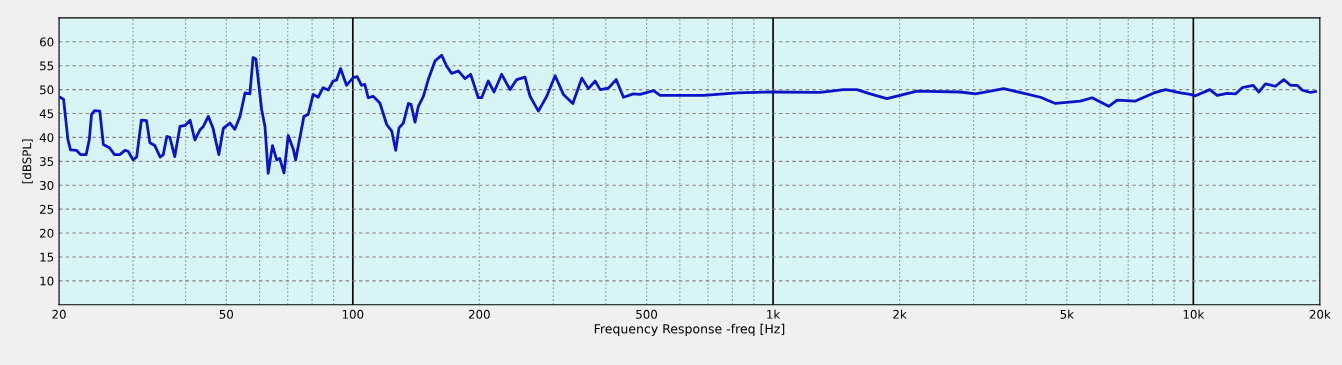 This screenshot has width=1342, height=365. What do you see at coordinates (1320, 314) in the screenshot?
I see `x-tick-label: 20k` at bounding box center [1320, 314].